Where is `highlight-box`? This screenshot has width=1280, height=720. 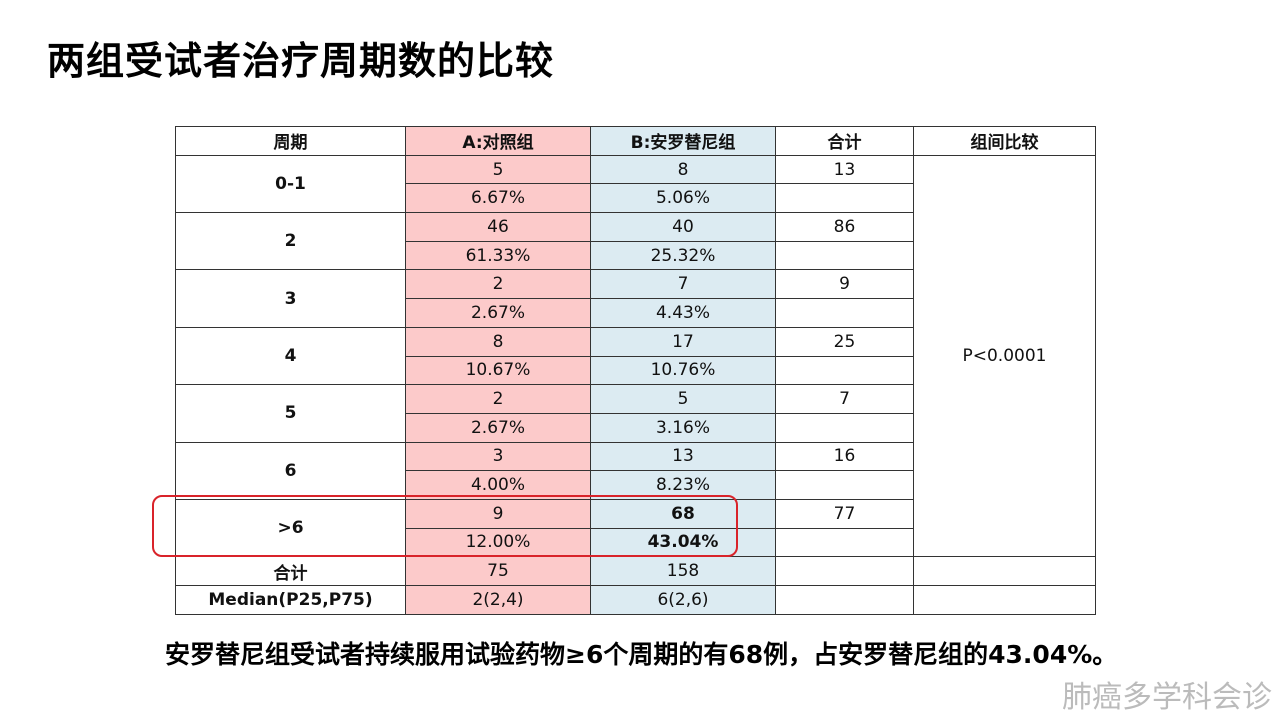 highlight-box is located at coordinates (445, 526).